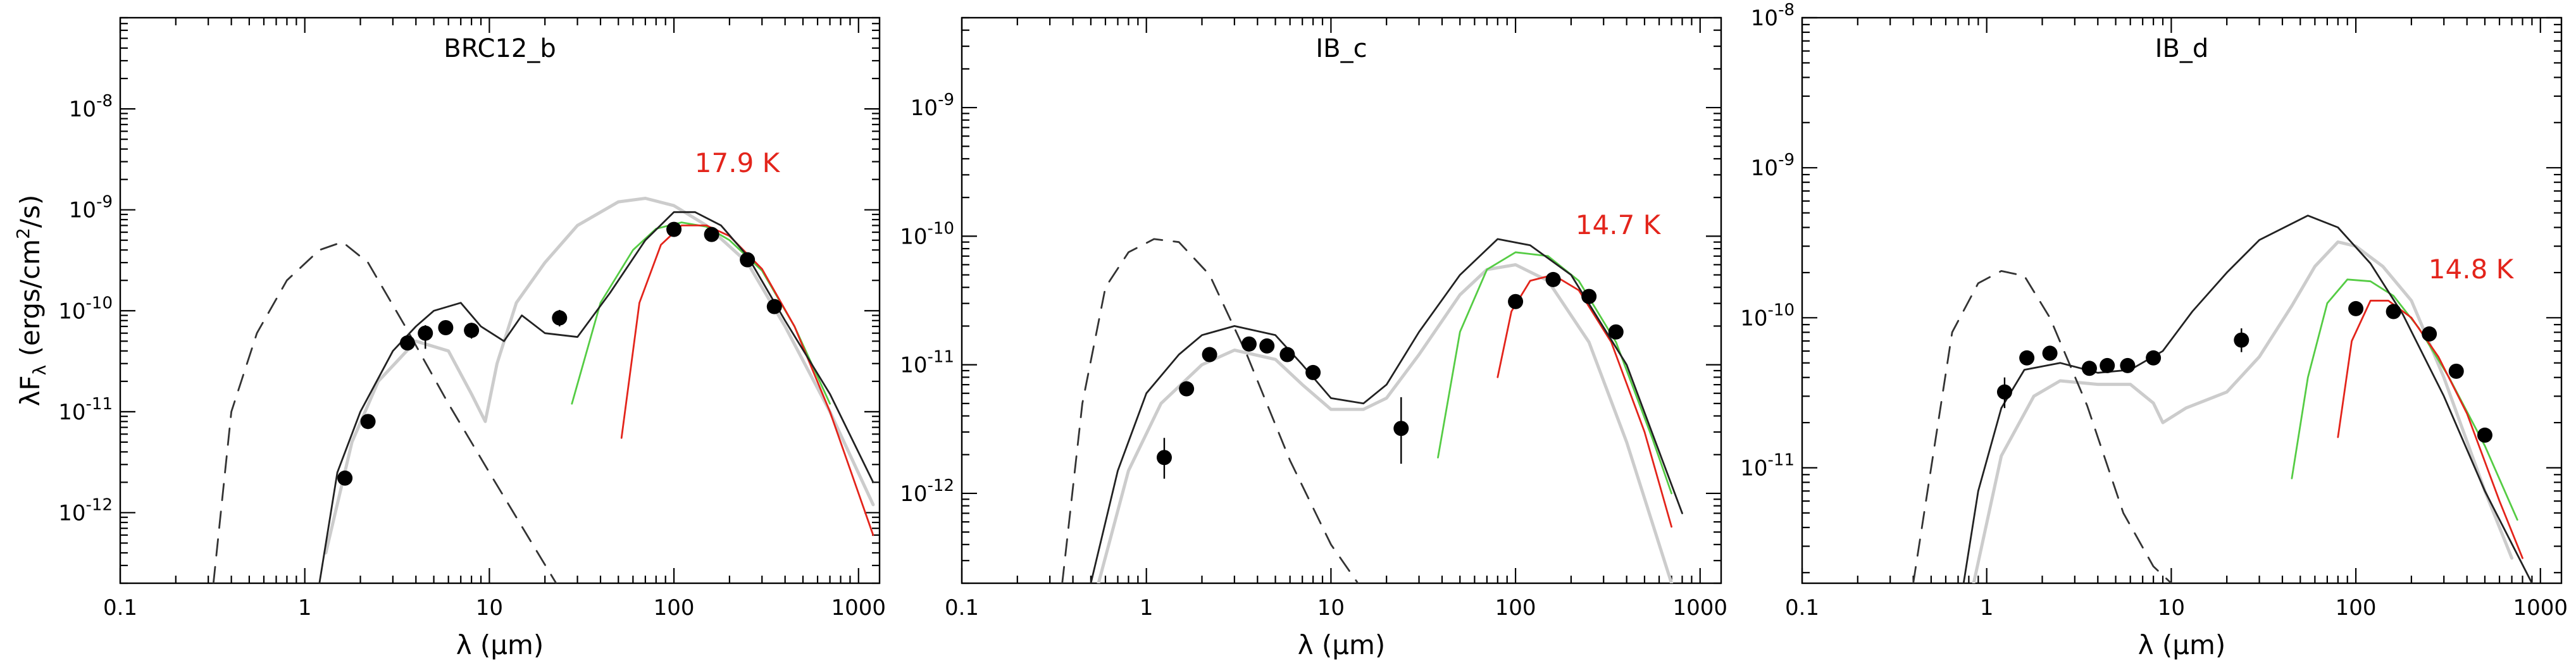 The height and width of the screenshot is (668, 2576). I want to click on panel-title: IB_c, so click(1341, 49).